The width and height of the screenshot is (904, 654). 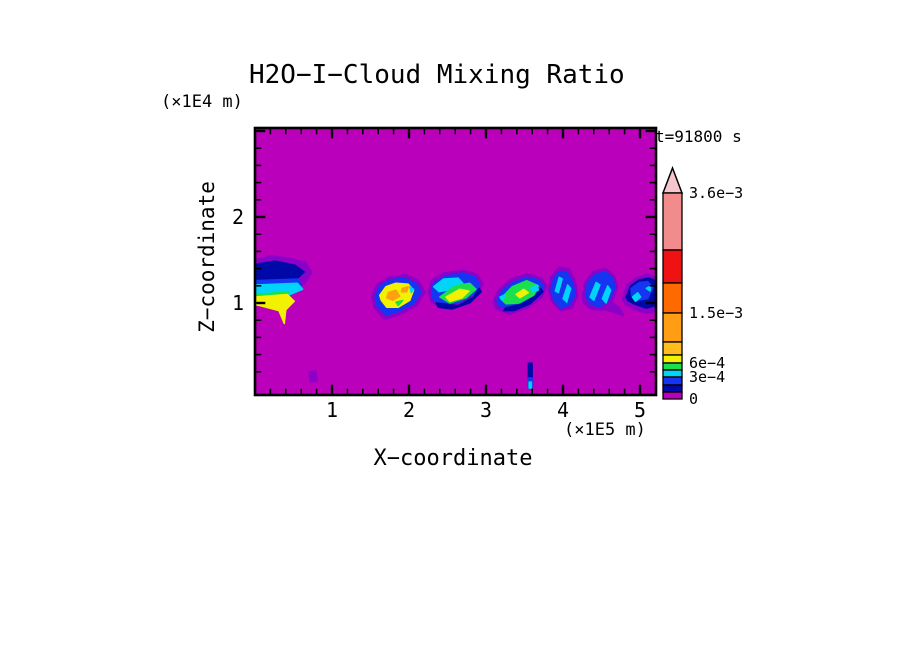 I want to click on z-axis-title: Z−coordinate, so click(x=207, y=257).